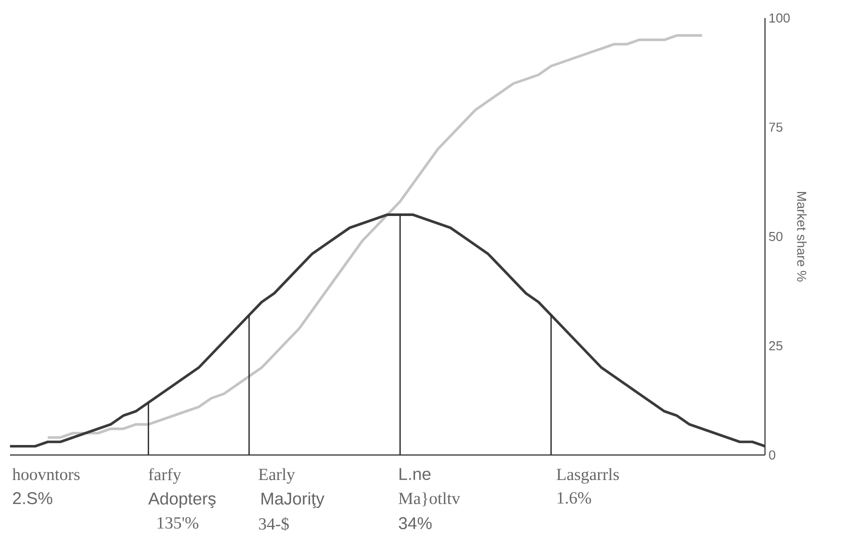 The height and width of the screenshot is (549, 841). What do you see at coordinates (276, 476) in the screenshot?
I see `text: Early` at bounding box center [276, 476].